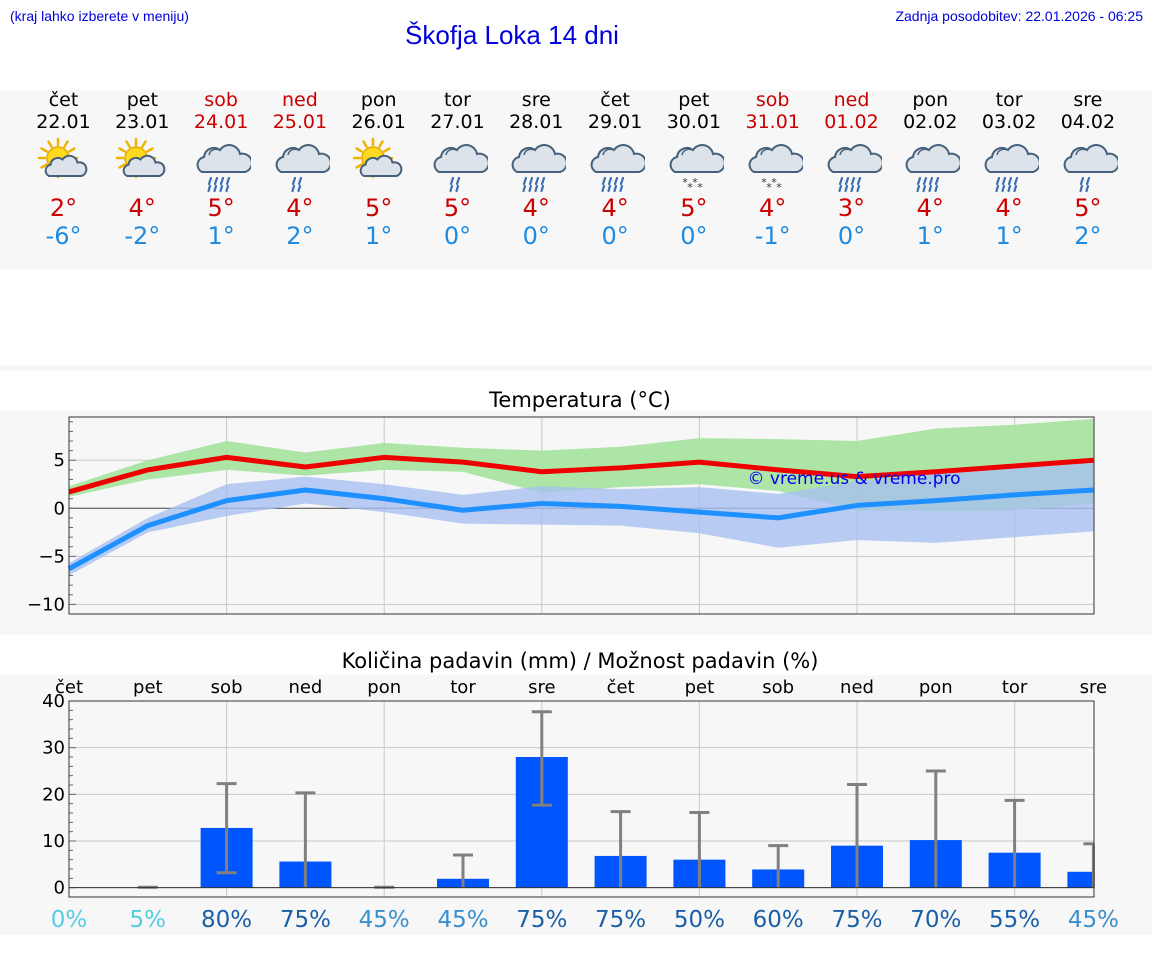 This screenshot has height=975, width=1152. What do you see at coordinates (221, 100) in the screenshot?
I see `day-name: sob` at bounding box center [221, 100].